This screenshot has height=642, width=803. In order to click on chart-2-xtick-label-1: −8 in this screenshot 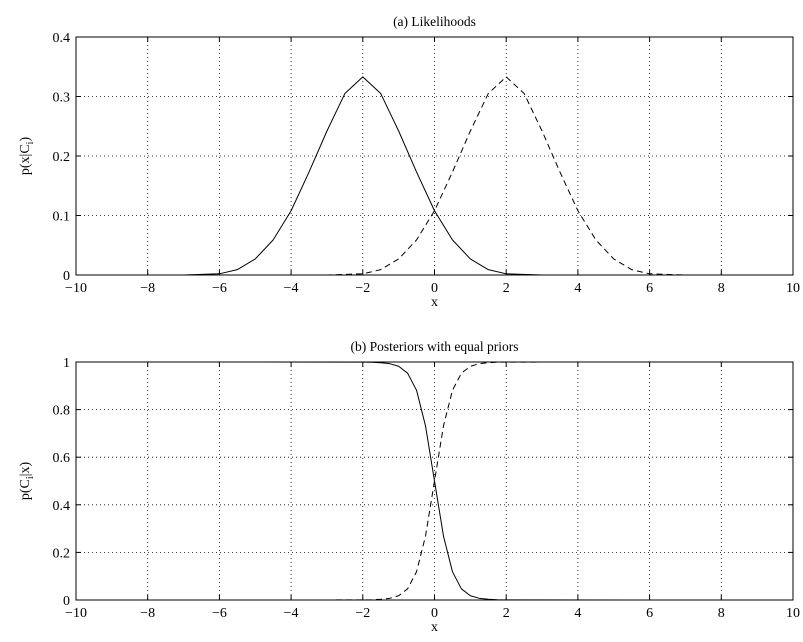, I will do `click(147, 613)`.